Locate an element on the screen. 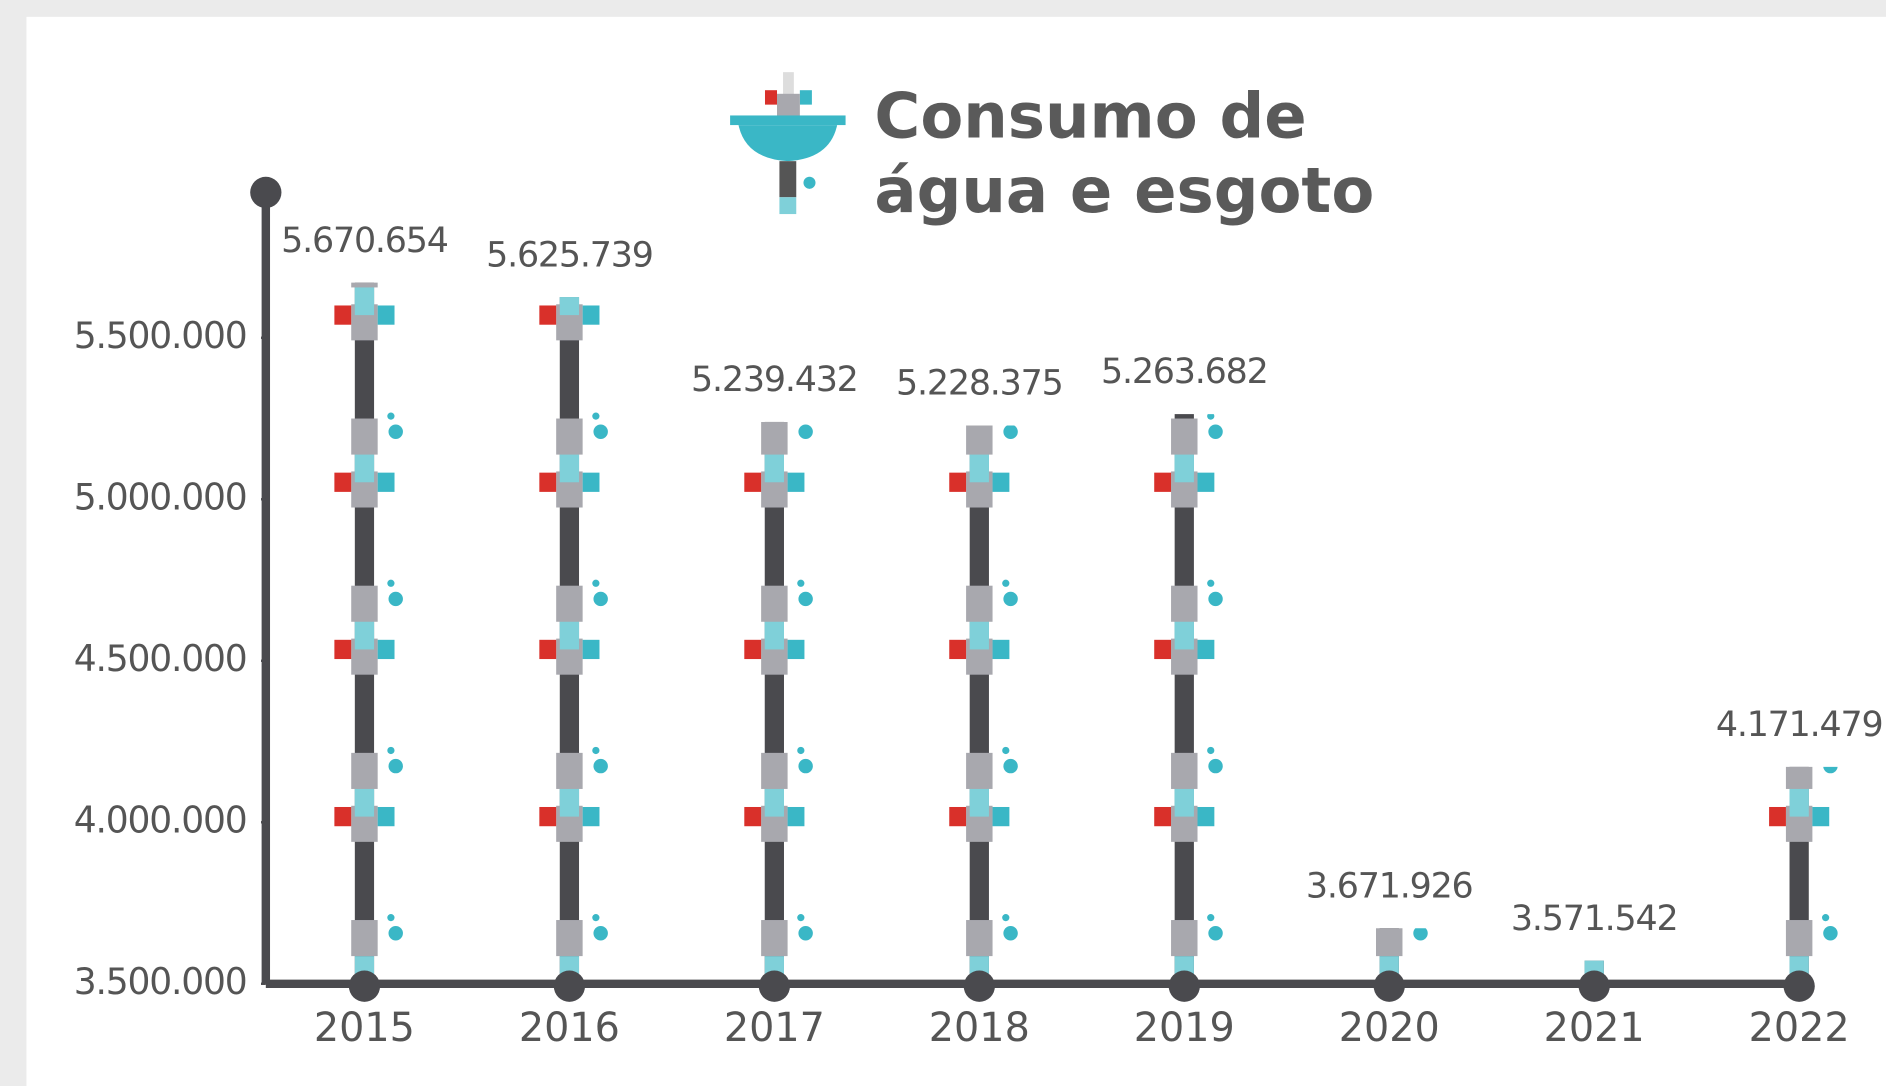 This screenshot has height=1086, width=1886. y-tick-label: 5.500.000 is located at coordinates (160, 336).